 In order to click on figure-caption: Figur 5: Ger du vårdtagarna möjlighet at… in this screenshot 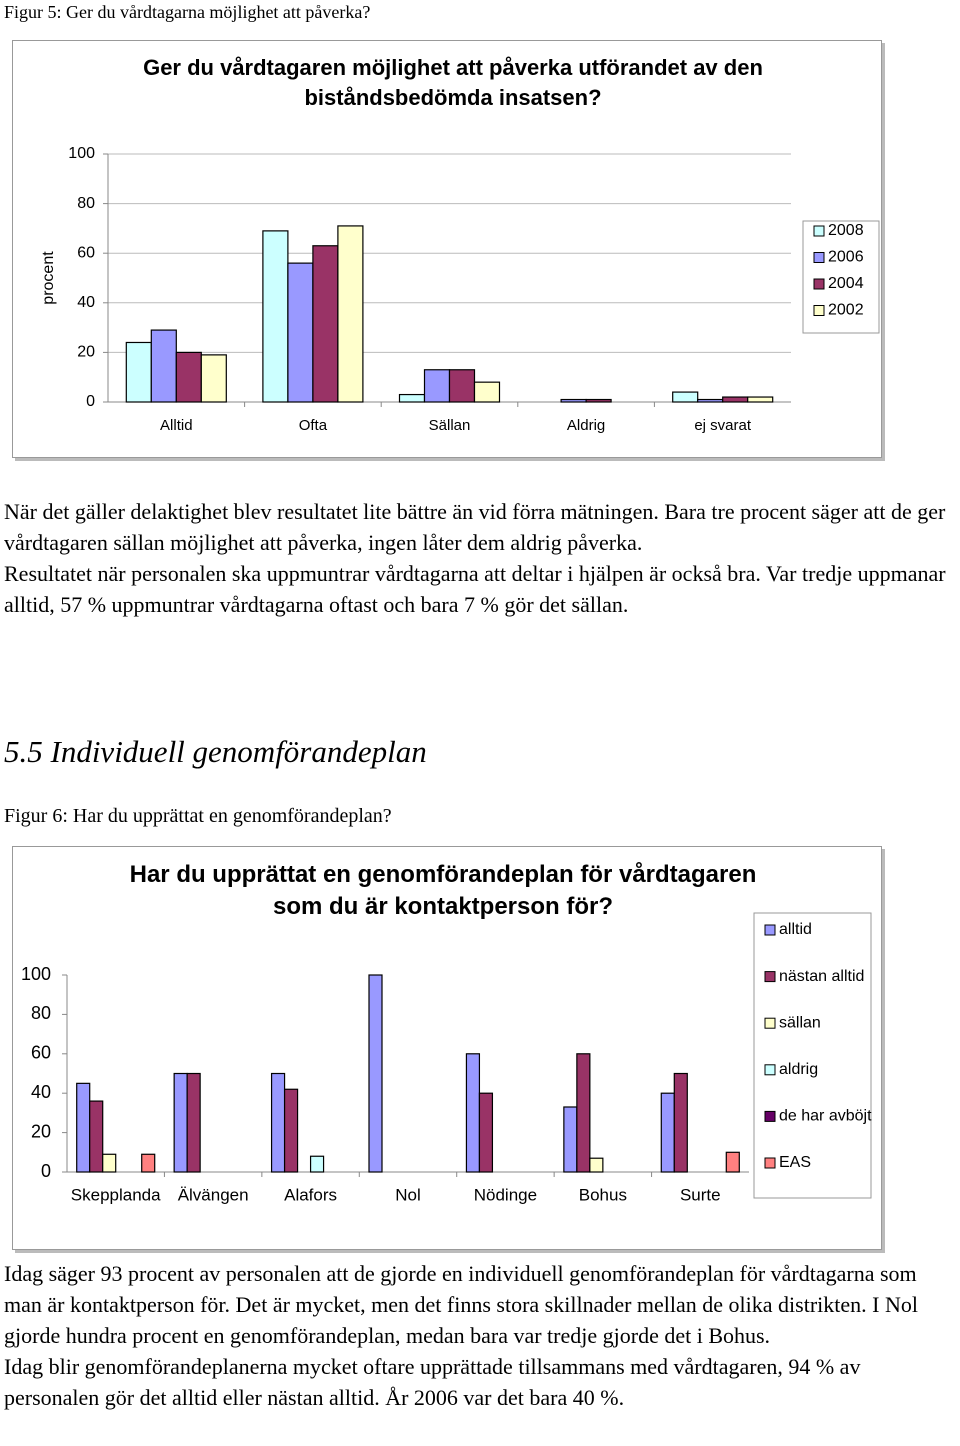, I will do `click(187, 12)`.